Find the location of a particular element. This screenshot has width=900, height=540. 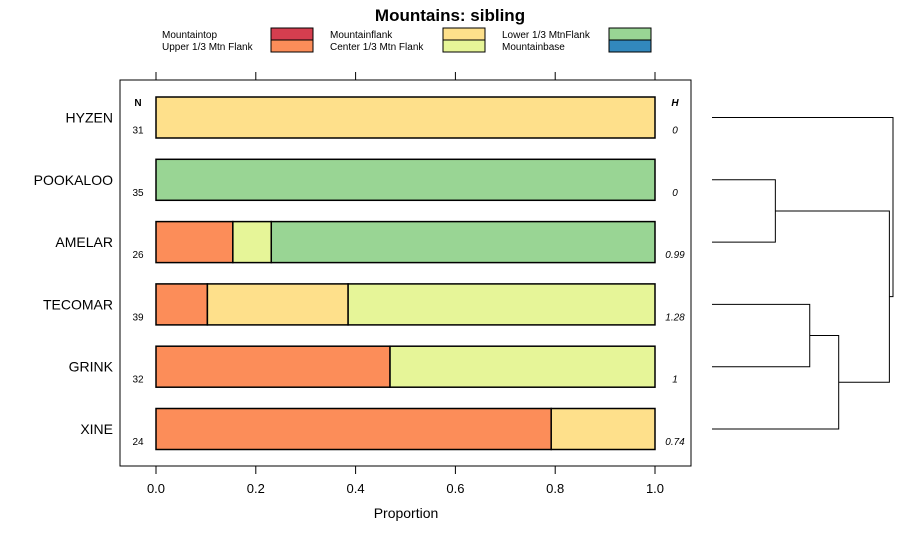

bar-xine-mountainflank is located at coordinates (603, 429).